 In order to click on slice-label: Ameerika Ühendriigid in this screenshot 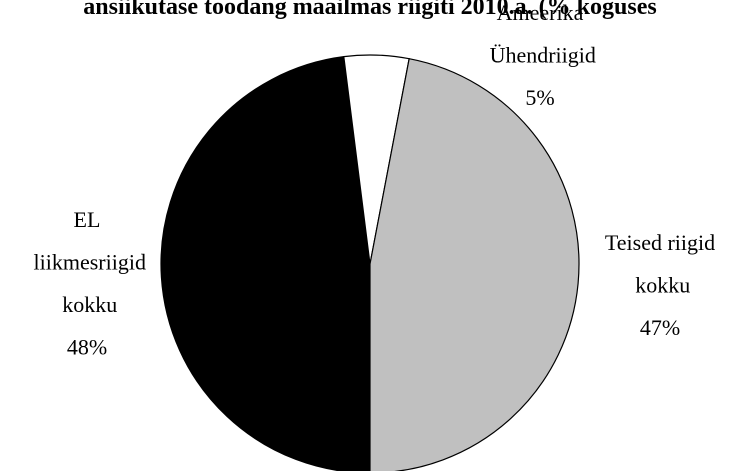, I will do `click(540, 34)`.